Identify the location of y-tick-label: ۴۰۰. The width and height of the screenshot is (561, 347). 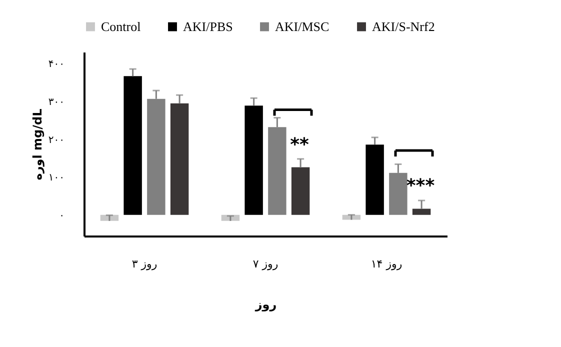
(56, 64).